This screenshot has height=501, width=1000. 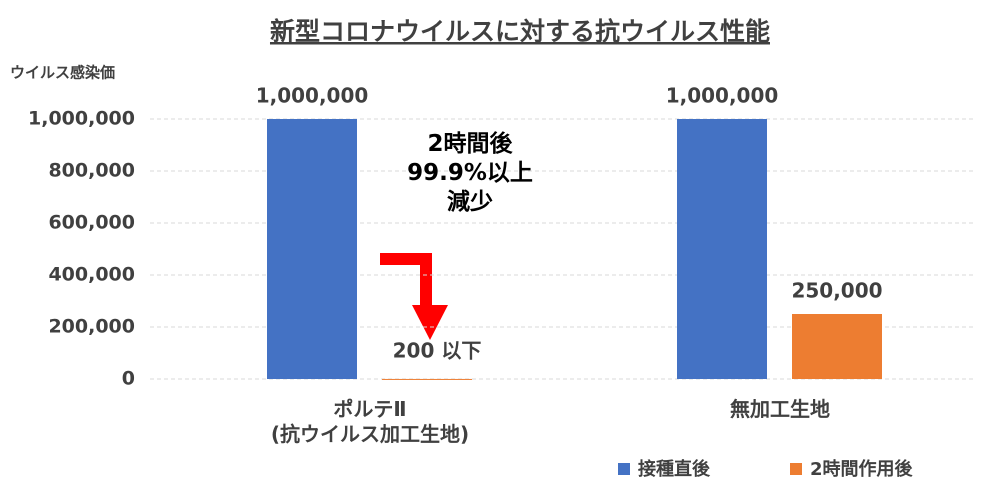 I want to click on annotation: 2時間後 99.9%以上 減少, so click(x=470, y=173).